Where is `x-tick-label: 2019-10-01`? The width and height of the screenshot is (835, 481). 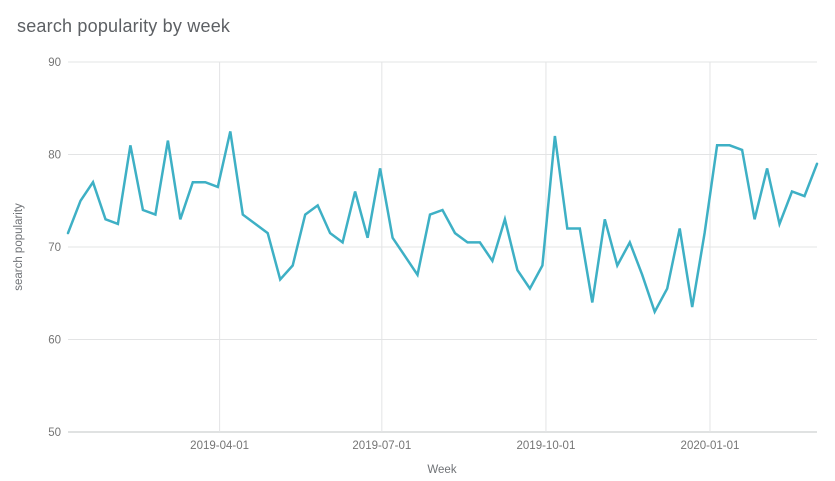 x-tick-label: 2019-10-01 is located at coordinates (546, 446).